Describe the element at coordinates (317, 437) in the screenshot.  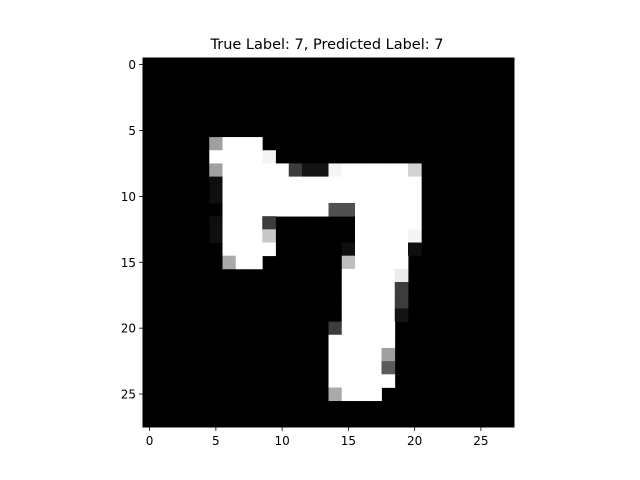
I see `x-axis: 0 5 10 15 20 25` at that location.